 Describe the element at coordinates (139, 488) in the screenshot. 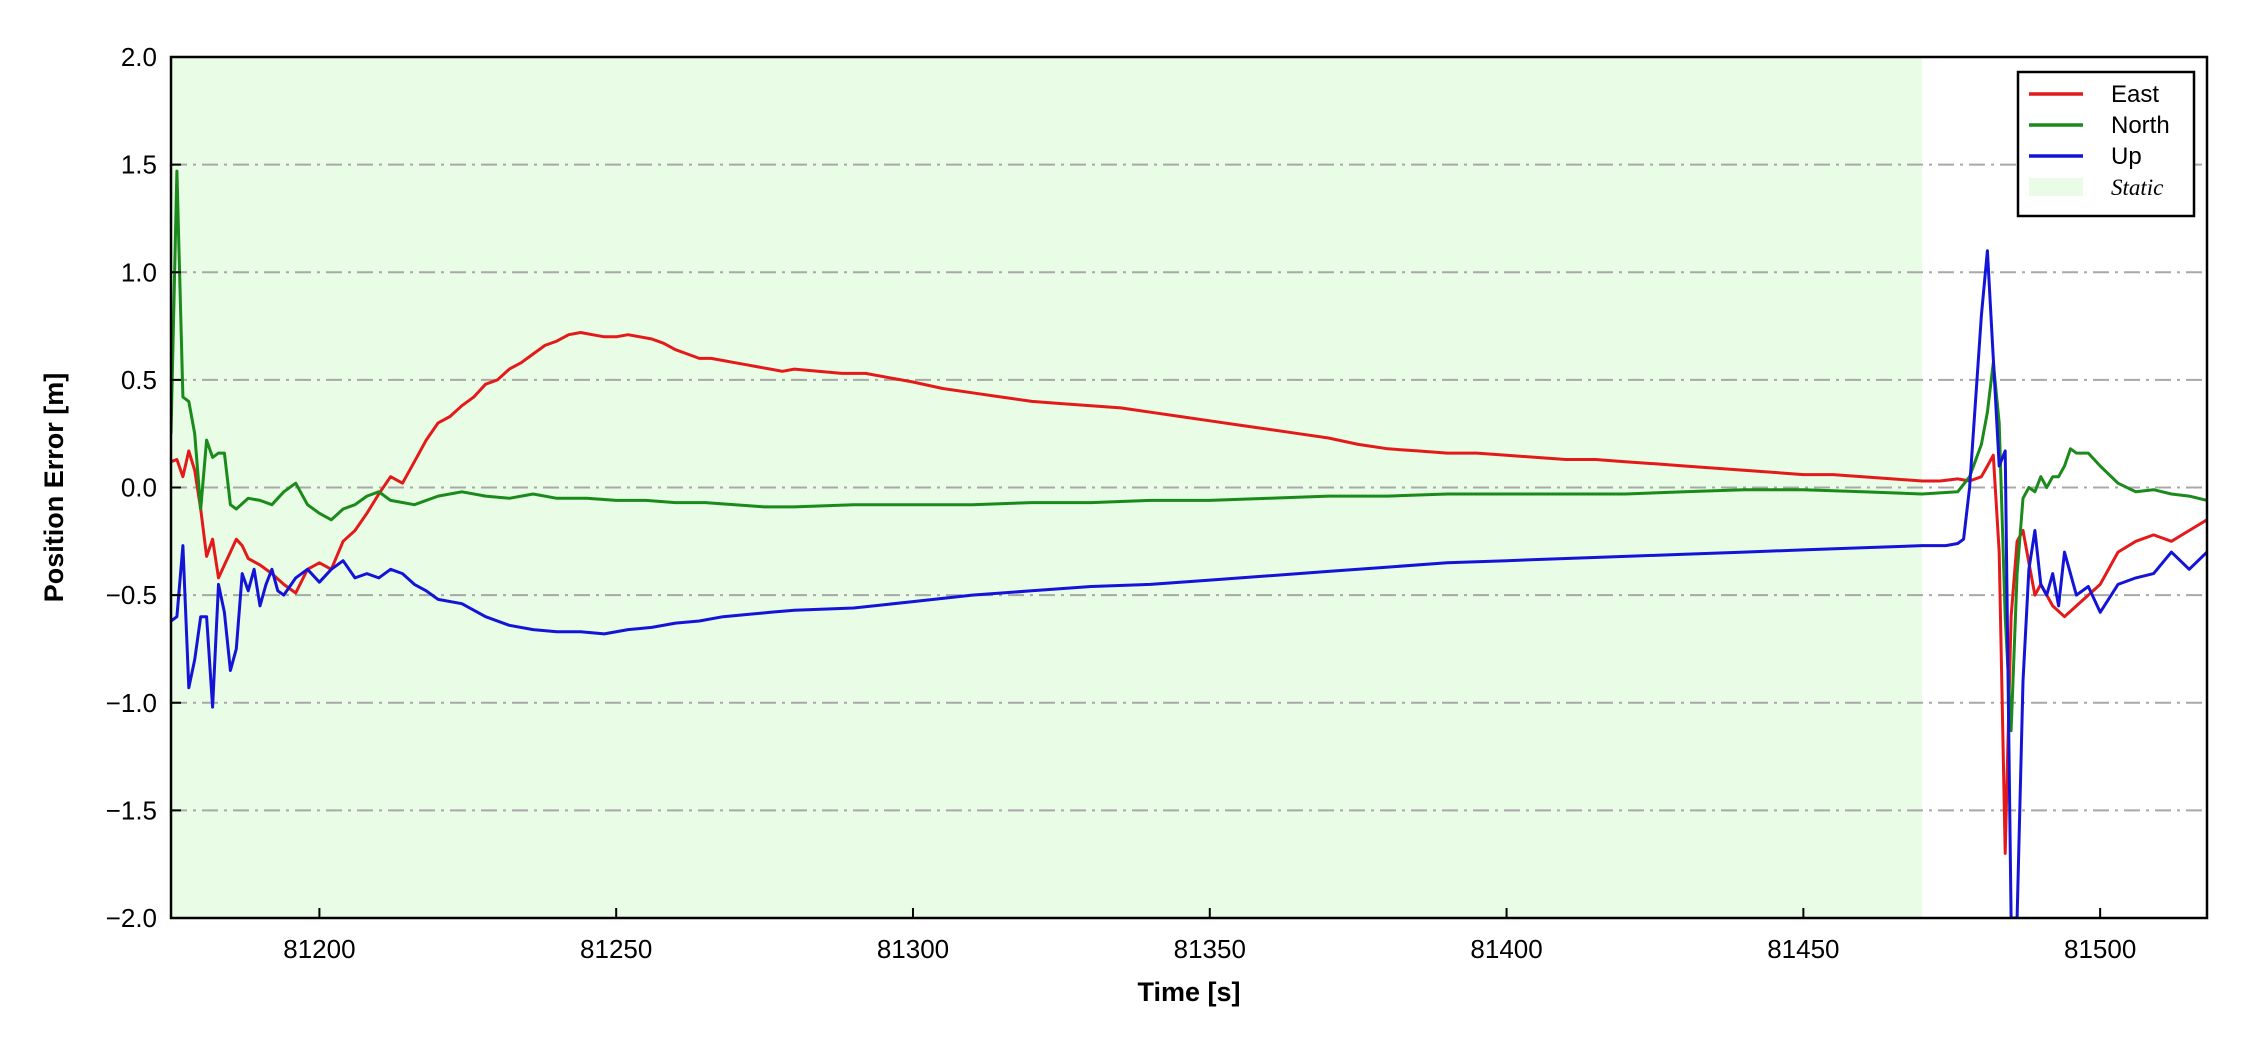

I see `y-tick-label: 0.0` at that location.